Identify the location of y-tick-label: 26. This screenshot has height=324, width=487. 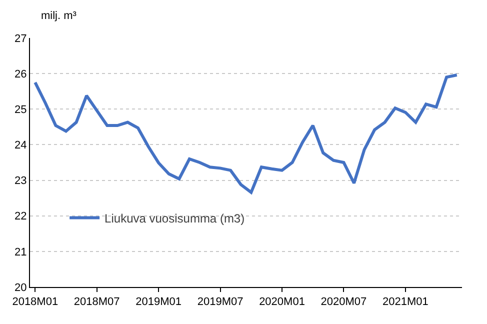
(20, 74).